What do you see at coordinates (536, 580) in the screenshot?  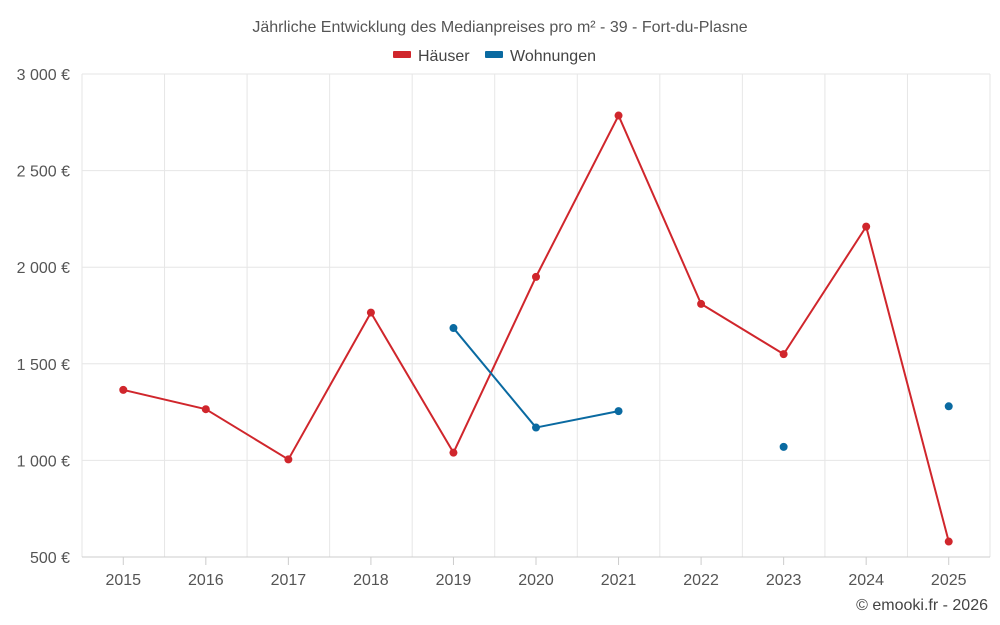 I see `x-tick-label: 2020` at bounding box center [536, 580].